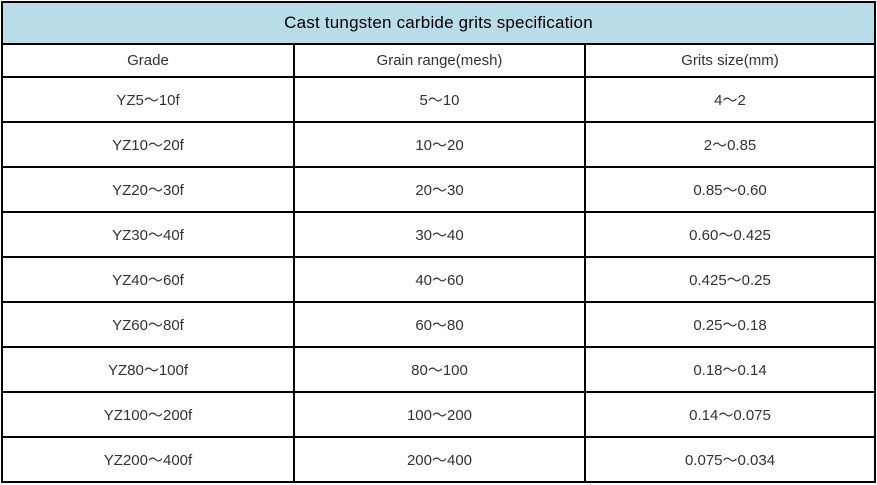 The width and height of the screenshot is (877, 485). I want to click on grade-cell: YZ5～10f, so click(148, 99).